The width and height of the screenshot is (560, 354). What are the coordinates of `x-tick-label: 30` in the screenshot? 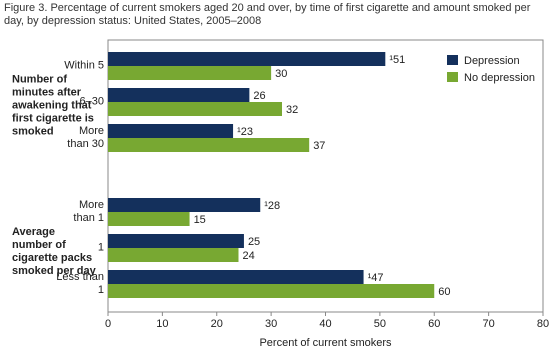 It's located at (271, 324).